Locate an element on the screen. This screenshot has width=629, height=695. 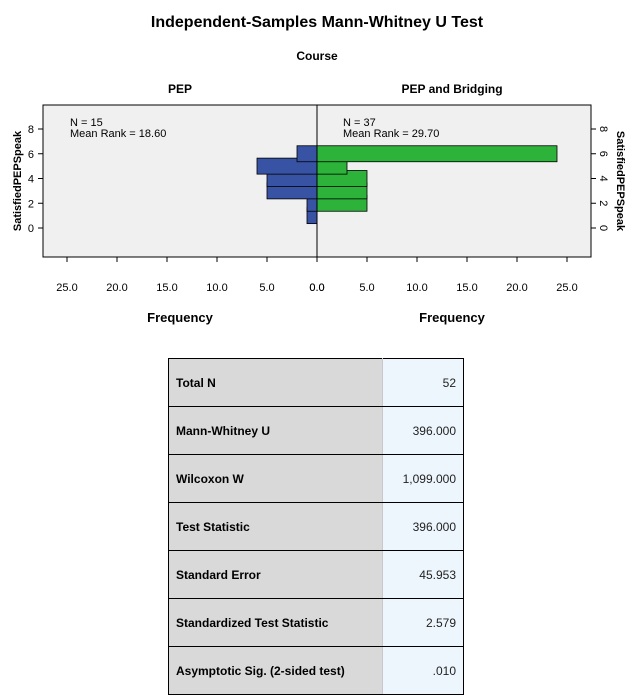
table-row: Test Statistic 396.000 is located at coordinates (316, 526).